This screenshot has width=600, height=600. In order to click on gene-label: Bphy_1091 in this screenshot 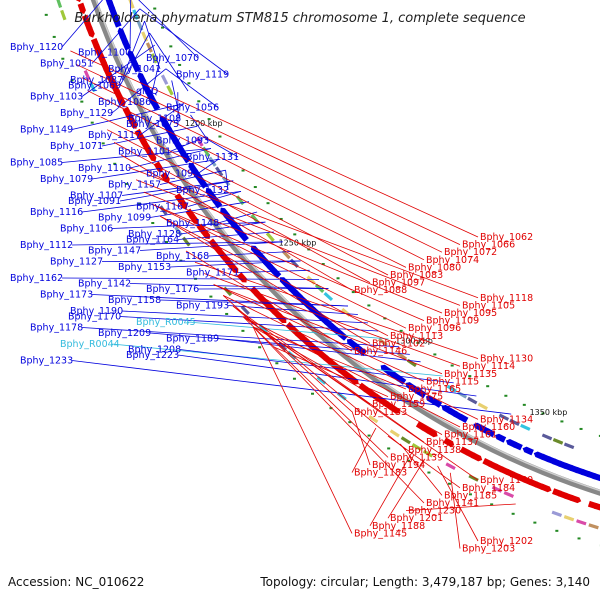, I will do `click(94, 201)`.